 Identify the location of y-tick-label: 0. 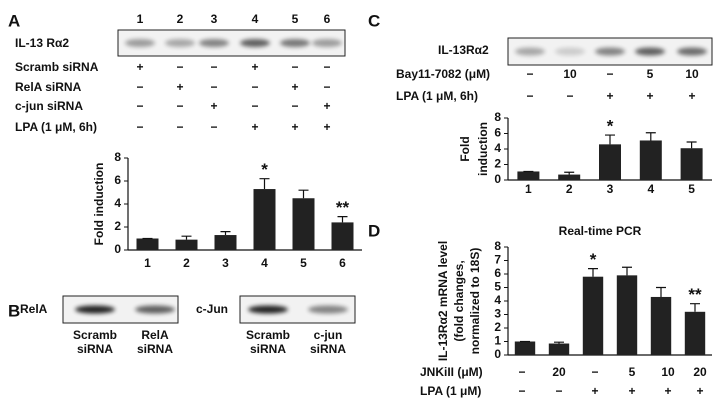
(497, 354).